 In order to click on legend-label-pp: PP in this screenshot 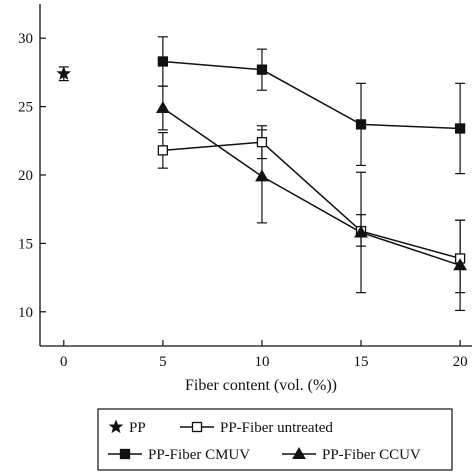, I will do `click(137, 428)`.